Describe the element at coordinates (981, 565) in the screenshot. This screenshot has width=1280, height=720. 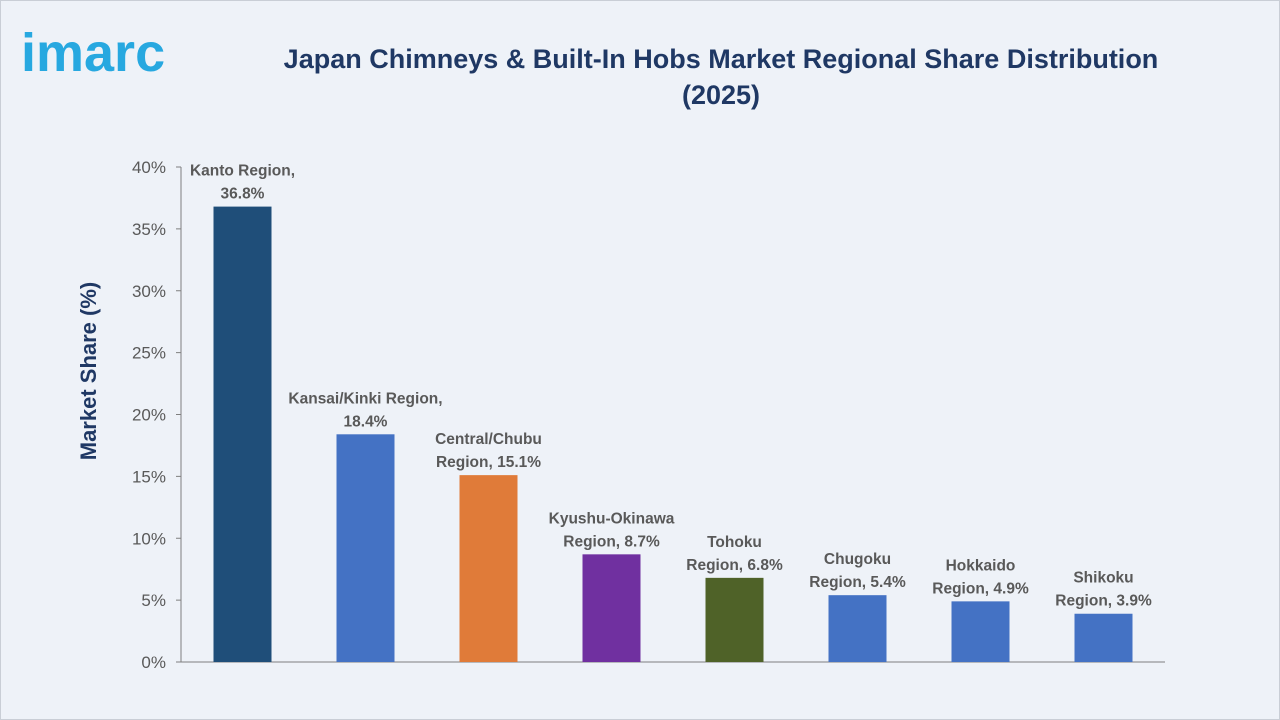
I see `data-label-line: Hokkaido` at that location.